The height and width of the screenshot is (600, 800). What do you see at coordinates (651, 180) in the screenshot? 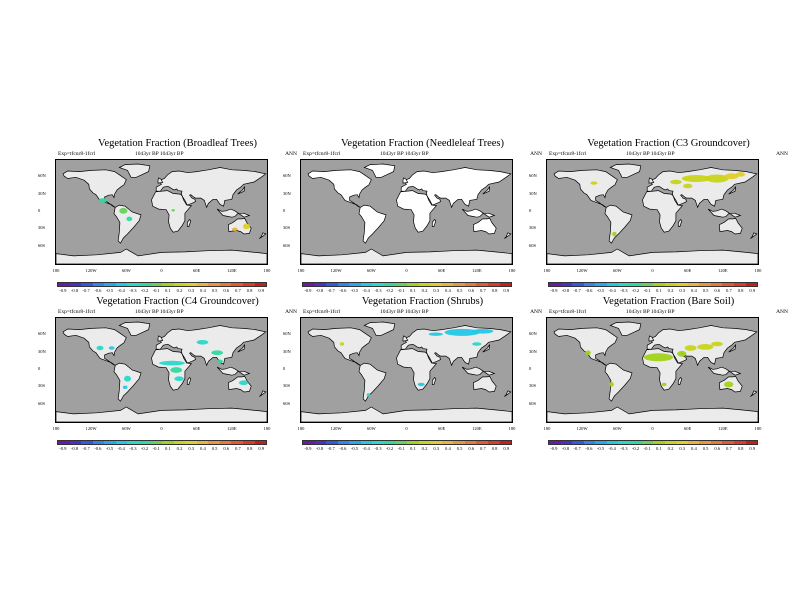
I see `land-uk` at bounding box center [651, 180].